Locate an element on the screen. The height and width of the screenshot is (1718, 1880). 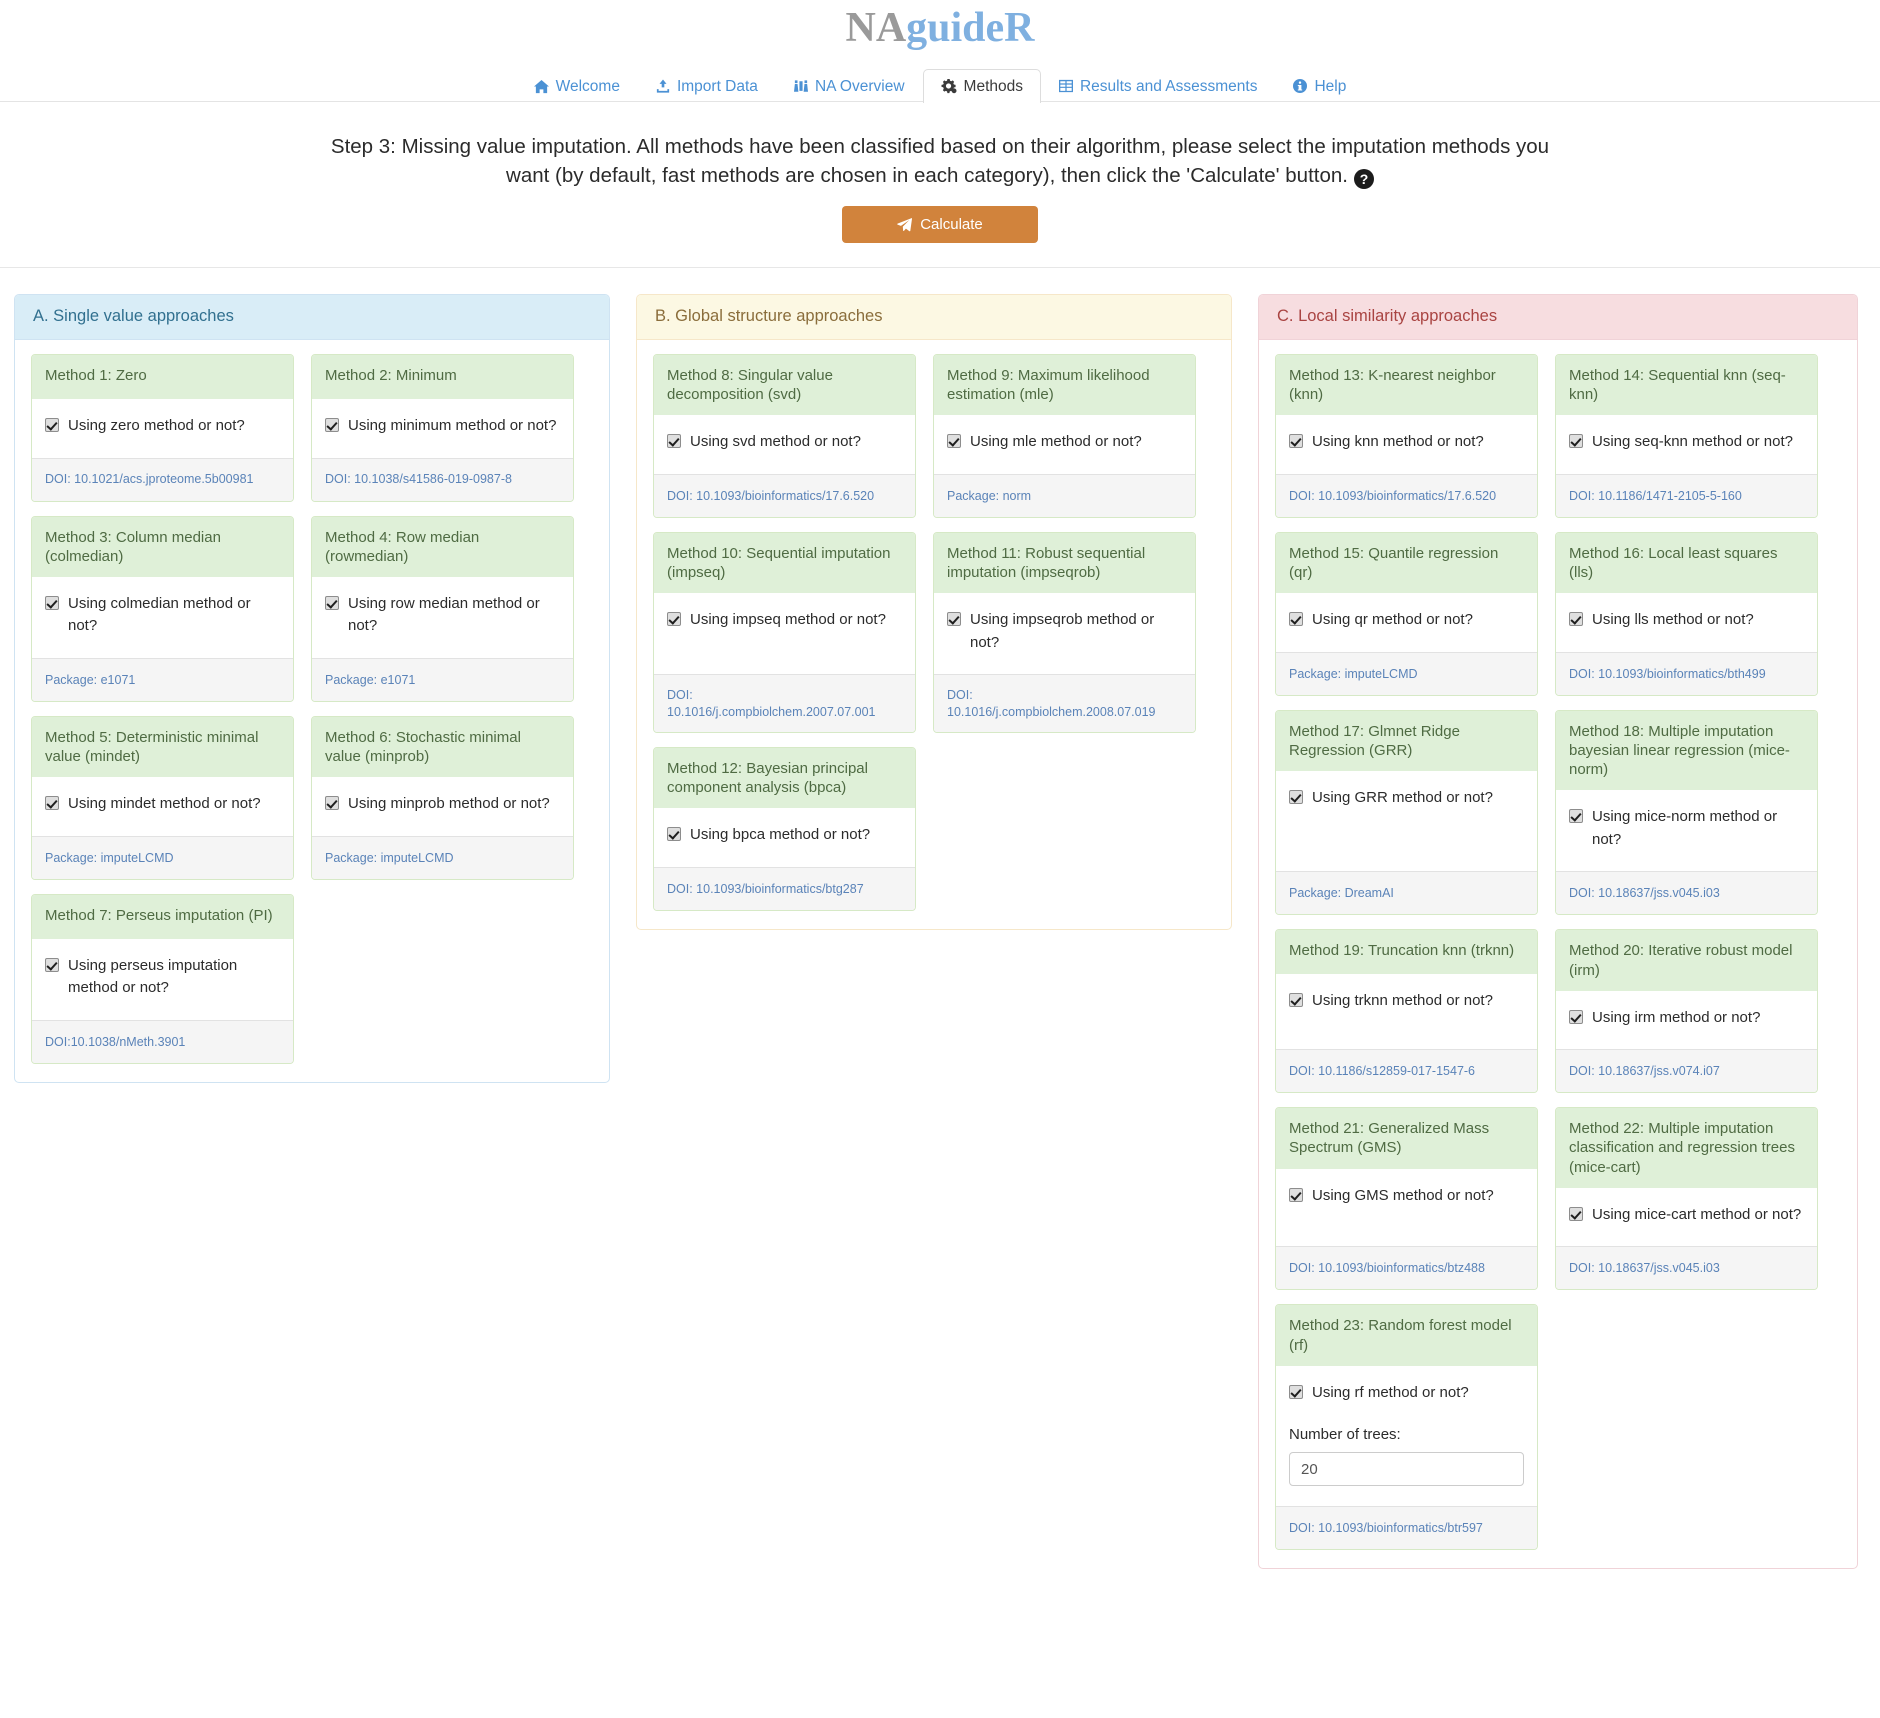
method-card-reference-link: Package: DreamAI is located at coordinates (1406, 893).